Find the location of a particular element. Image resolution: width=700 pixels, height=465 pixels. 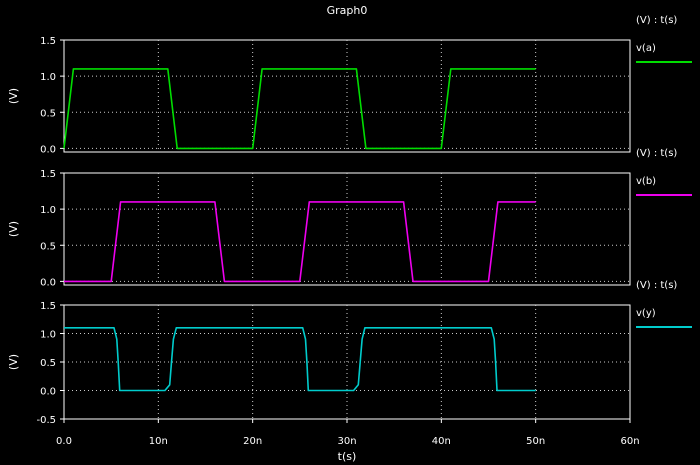

x-tick-label: 40n is located at coordinates (441, 441).